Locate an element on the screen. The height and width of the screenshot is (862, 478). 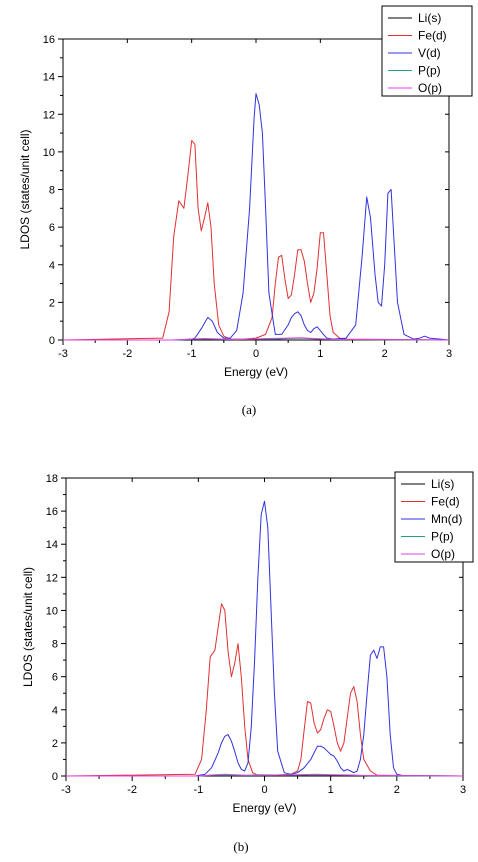
legend: Li(s) Fe(d) V(d) P(p) O(p) is located at coordinates (427, 51).